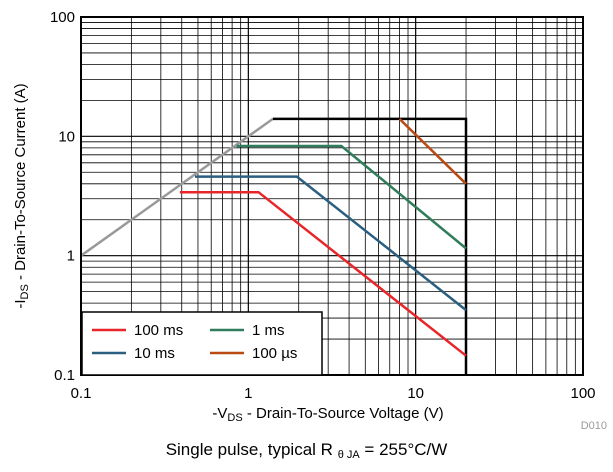  I want to click on x-tick-label: 100, so click(582, 393).